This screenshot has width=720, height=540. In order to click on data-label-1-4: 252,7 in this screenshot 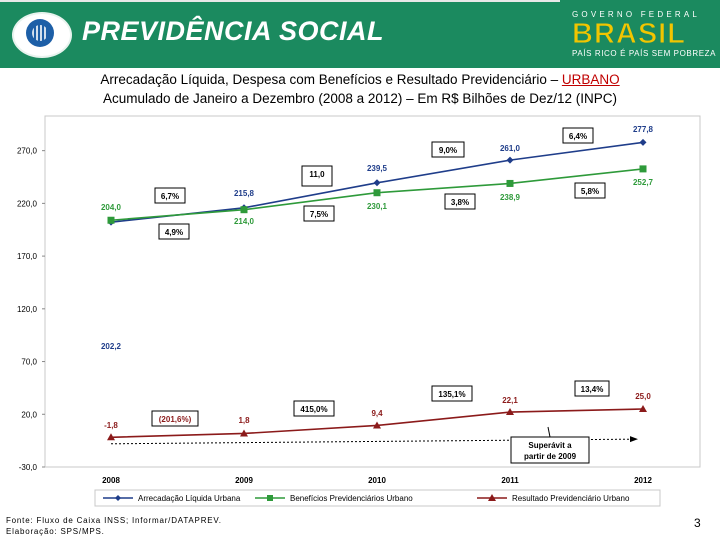, I will do `click(643, 182)`.